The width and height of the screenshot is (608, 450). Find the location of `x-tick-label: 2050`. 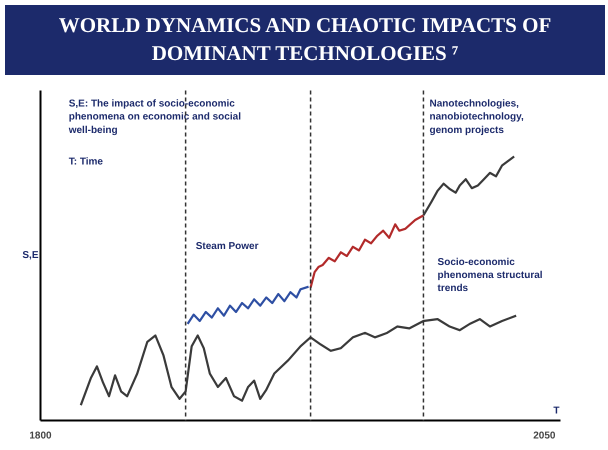

x-tick-label: 2050 is located at coordinates (544, 436).